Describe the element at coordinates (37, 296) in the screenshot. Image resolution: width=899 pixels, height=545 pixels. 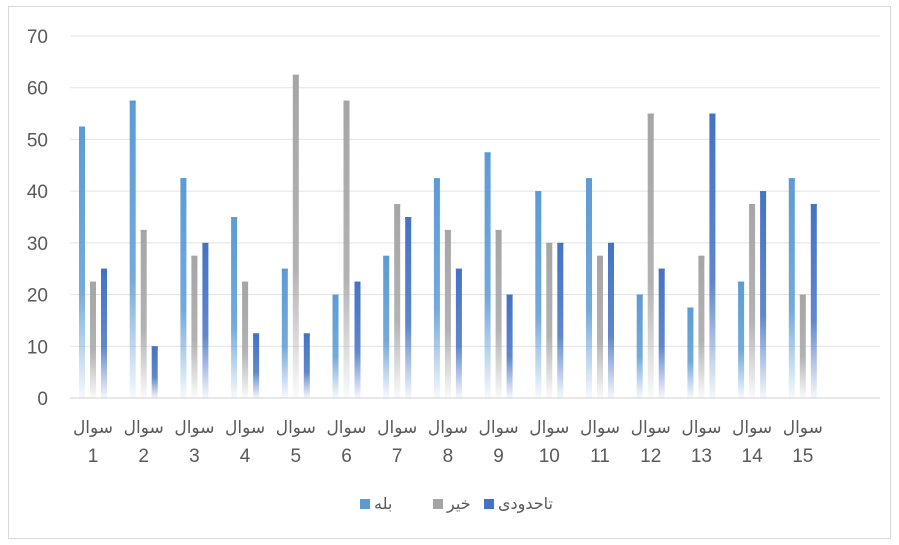
I see `y-tick-label: 20` at that location.